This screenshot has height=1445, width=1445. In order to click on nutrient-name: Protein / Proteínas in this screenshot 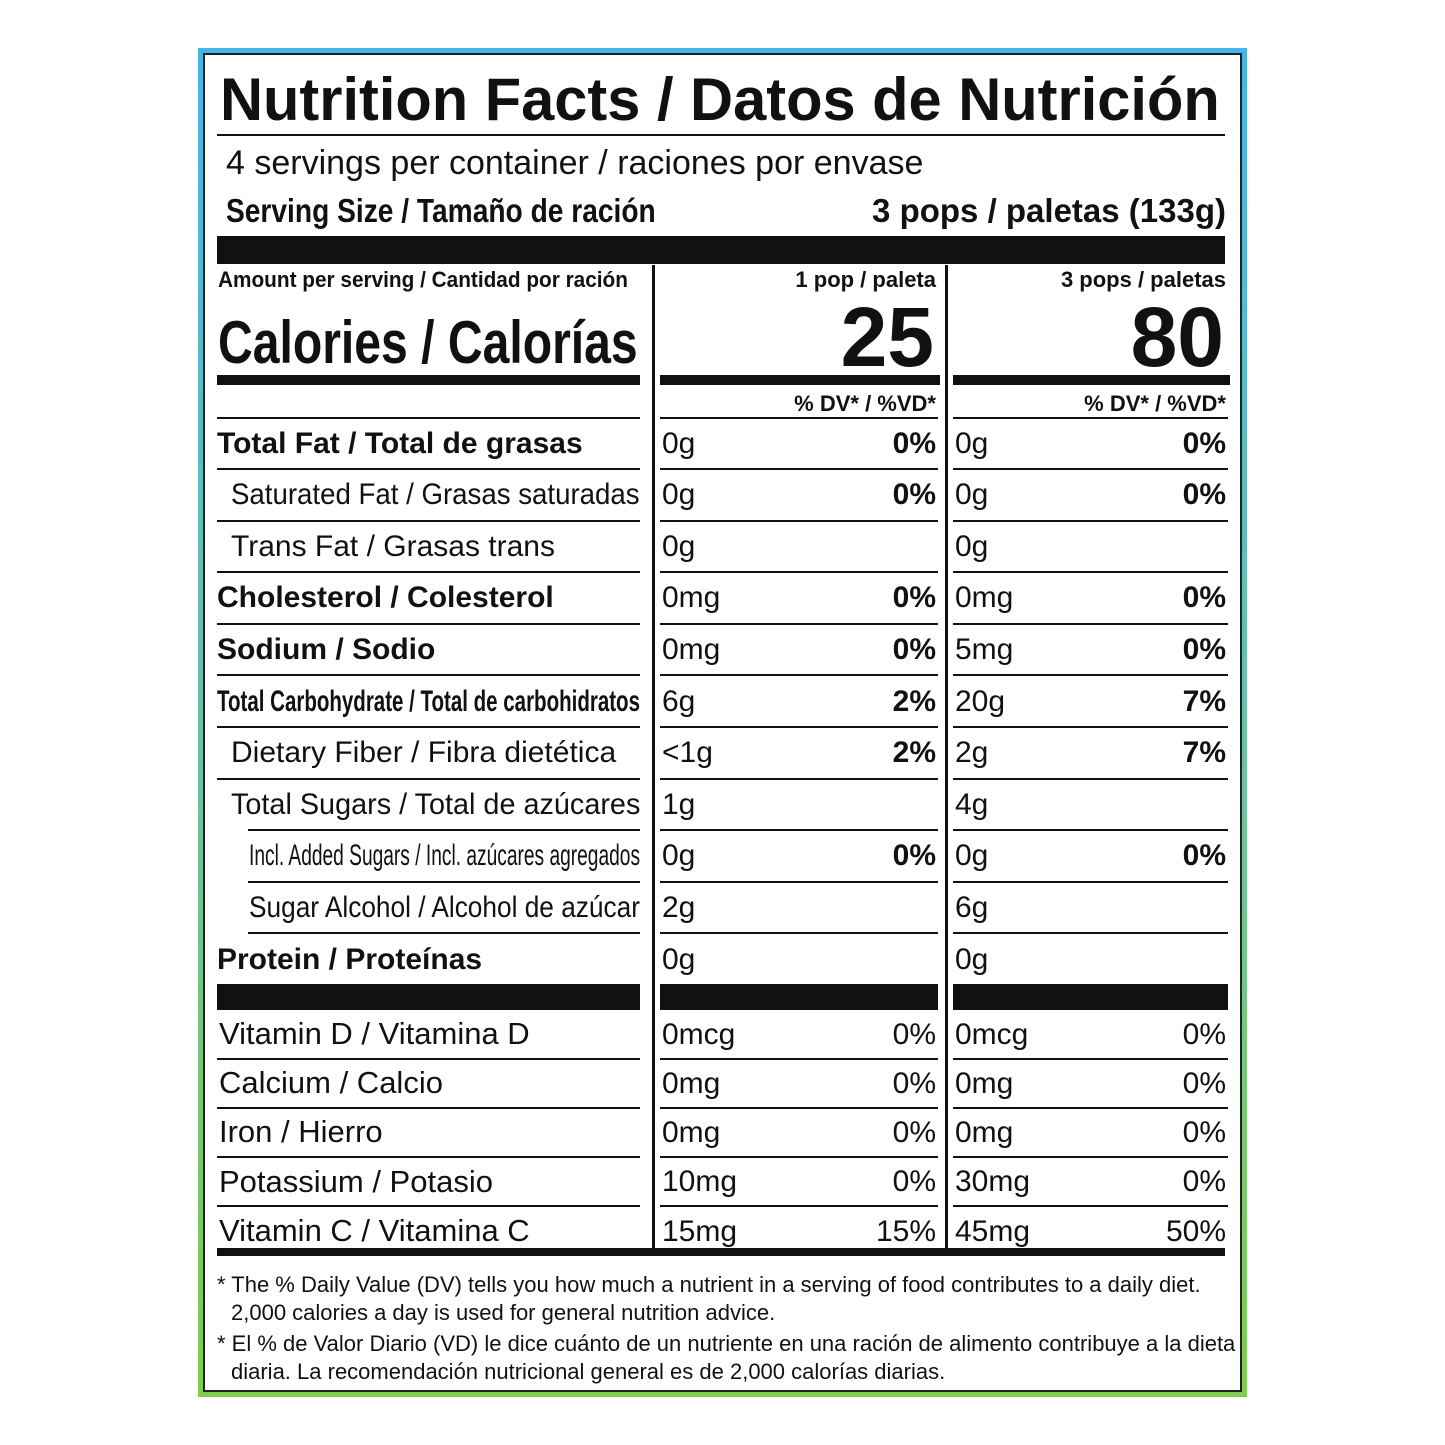, I will do `click(428, 959)`.